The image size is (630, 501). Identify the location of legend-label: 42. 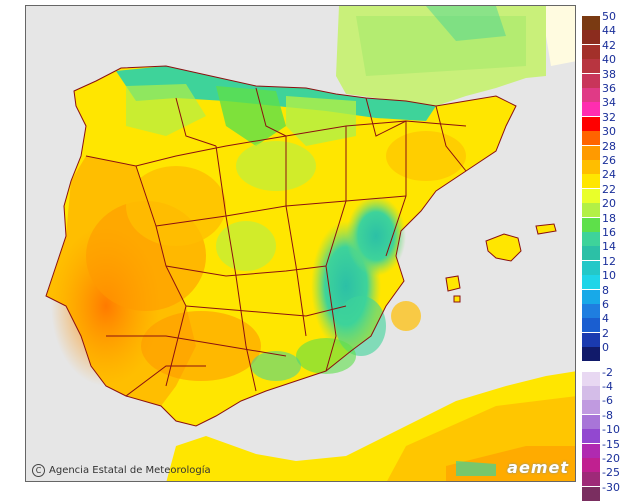
(609, 45).